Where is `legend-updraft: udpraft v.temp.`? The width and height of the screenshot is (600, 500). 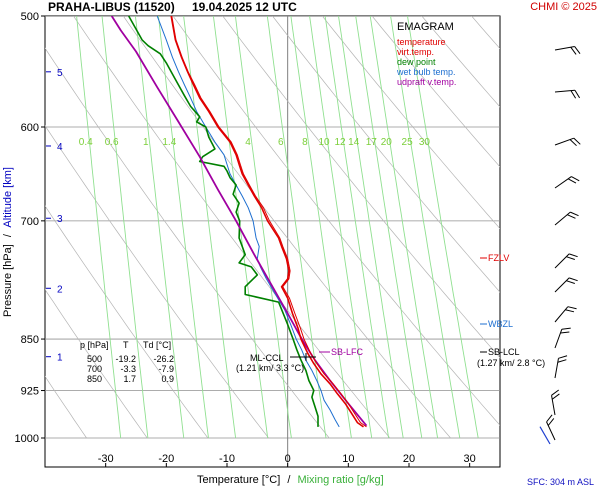 legend-updraft: udpraft v.temp. is located at coordinates (426, 82).